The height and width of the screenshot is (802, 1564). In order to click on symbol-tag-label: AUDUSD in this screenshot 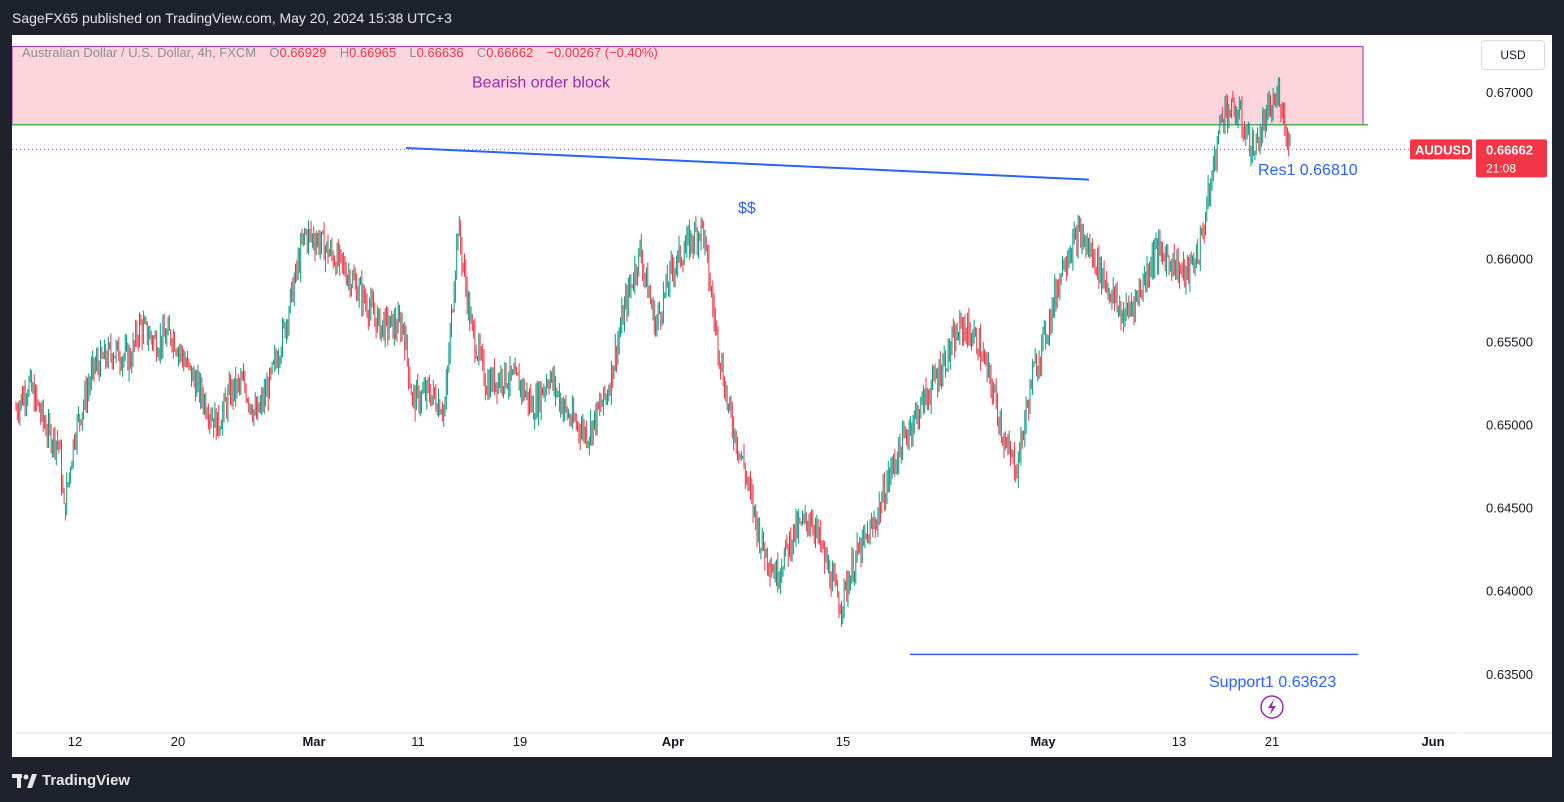, I will do `click(1443, 149)`.